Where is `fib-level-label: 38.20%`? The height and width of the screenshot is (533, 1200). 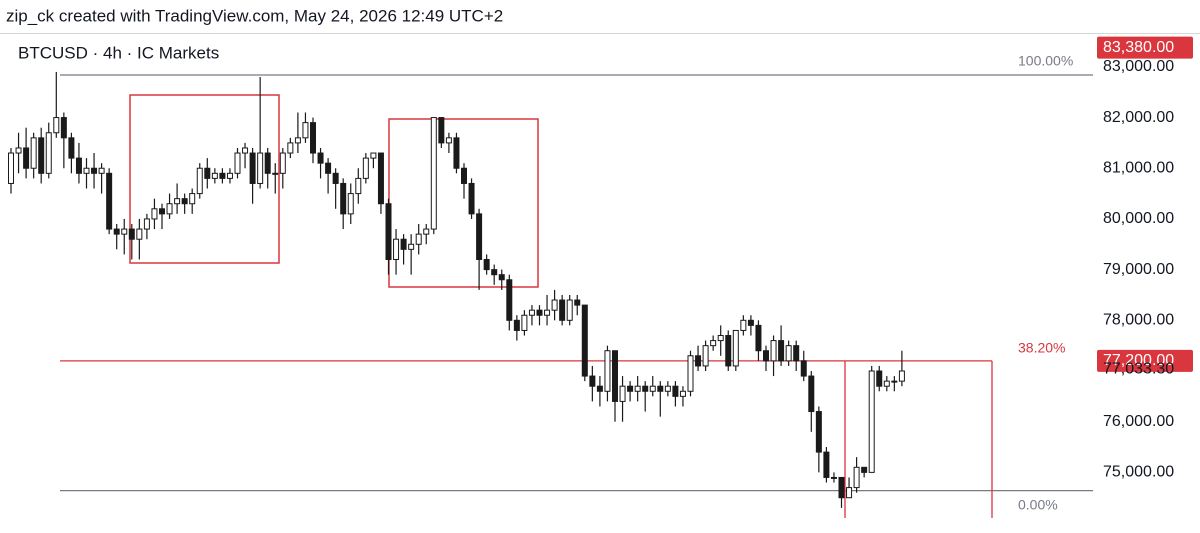
fib-level-label: 38.20% is located at coordinates (1041, 348).